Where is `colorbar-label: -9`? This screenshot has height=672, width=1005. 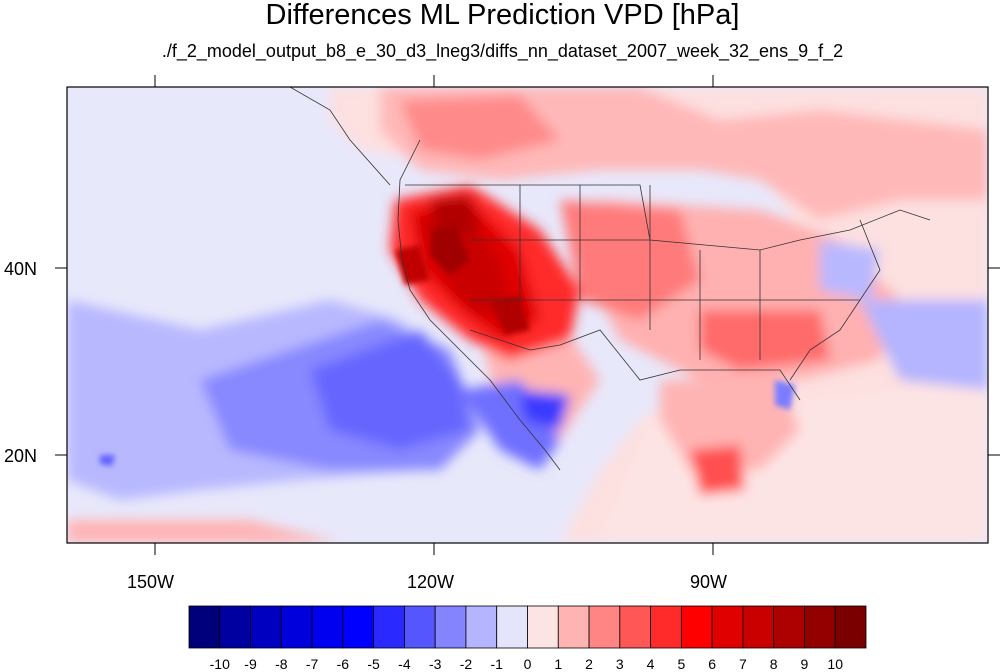
colorbar-label: -9 is located at coordinates (250, 664).